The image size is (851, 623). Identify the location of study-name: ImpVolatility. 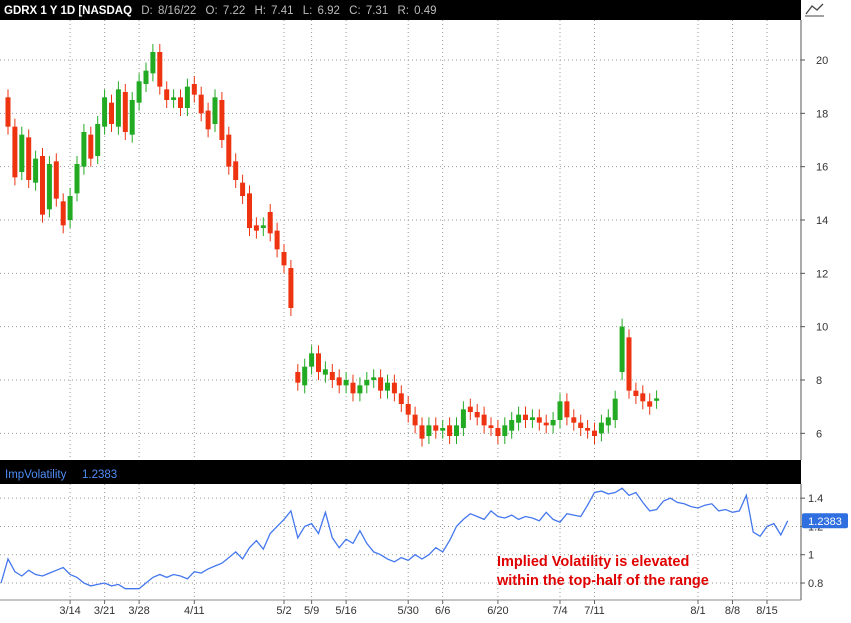
(36, 475).